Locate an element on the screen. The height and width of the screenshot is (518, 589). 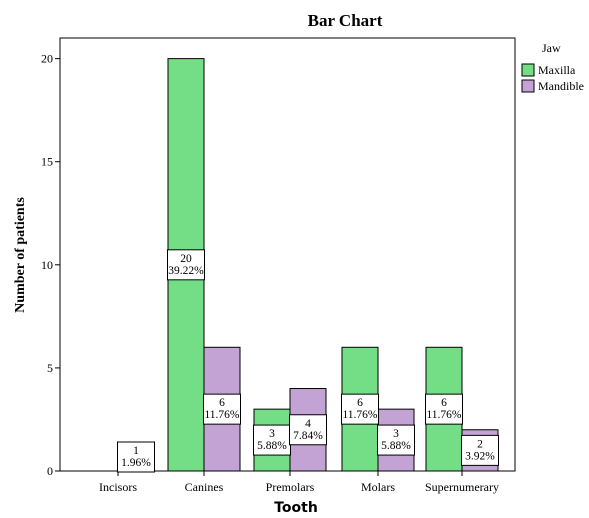
data-label-percent: 1.96% is located at coordinates (136, 463).